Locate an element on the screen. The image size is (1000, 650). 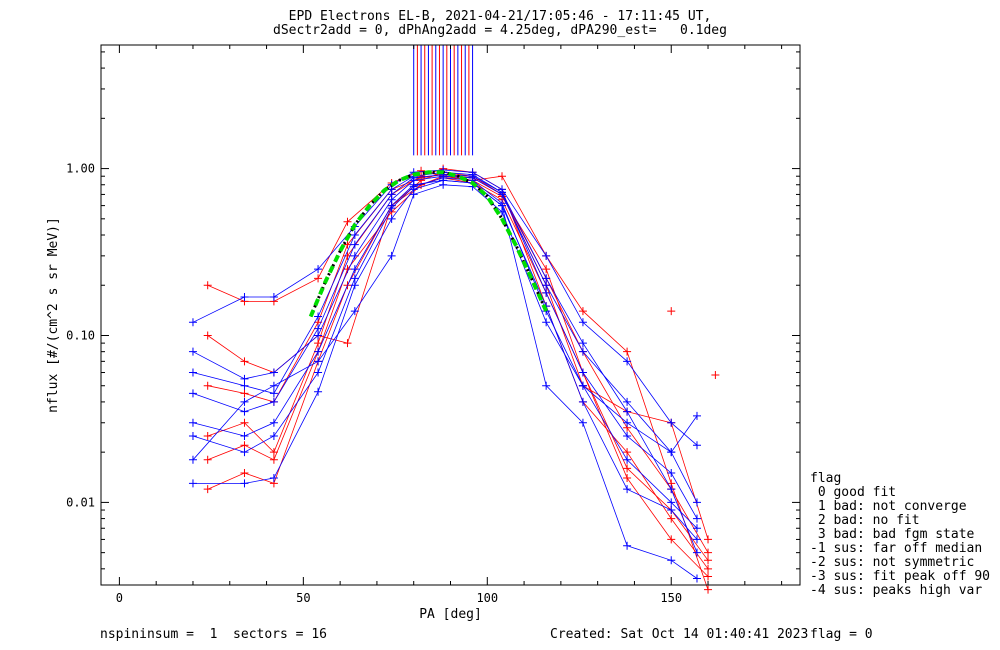
x-tick-label: 50 is located at coordinates (303, 598).